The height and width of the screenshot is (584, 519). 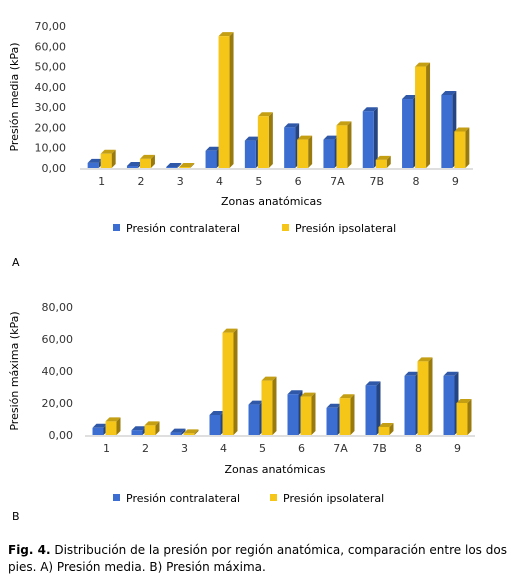 What do you see at coordinates (51, 67) in the screenshot?
I see `y-tick-label: 50,00` at bounding box center [51, 67].